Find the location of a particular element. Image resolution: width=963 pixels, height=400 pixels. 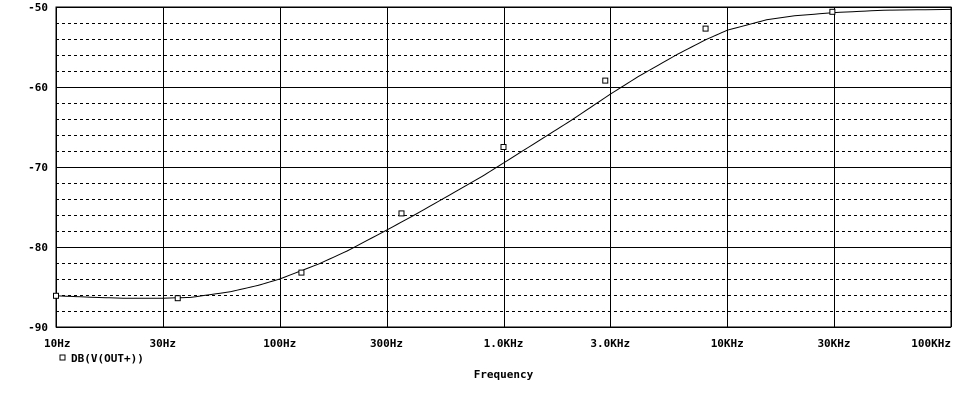

x-tick-label: 30KHz is located at coordinates (833, 343).